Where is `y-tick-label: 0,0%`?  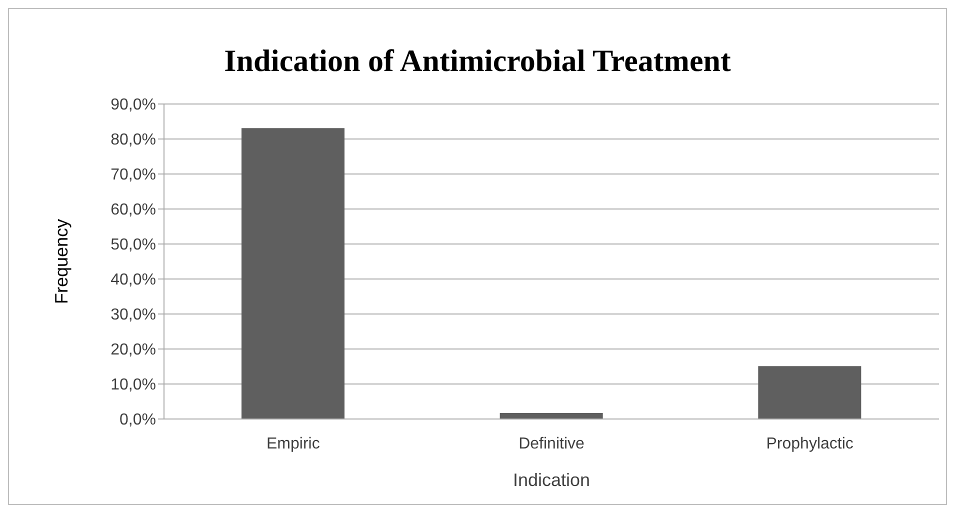 y-tick-label: 0,0% is located at coordinates (138, 420).